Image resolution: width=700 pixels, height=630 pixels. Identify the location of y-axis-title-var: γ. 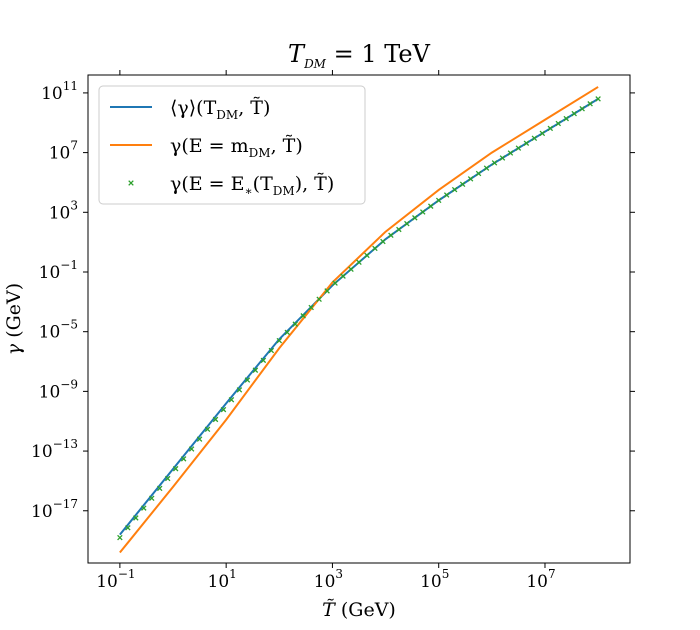
(14, 349).